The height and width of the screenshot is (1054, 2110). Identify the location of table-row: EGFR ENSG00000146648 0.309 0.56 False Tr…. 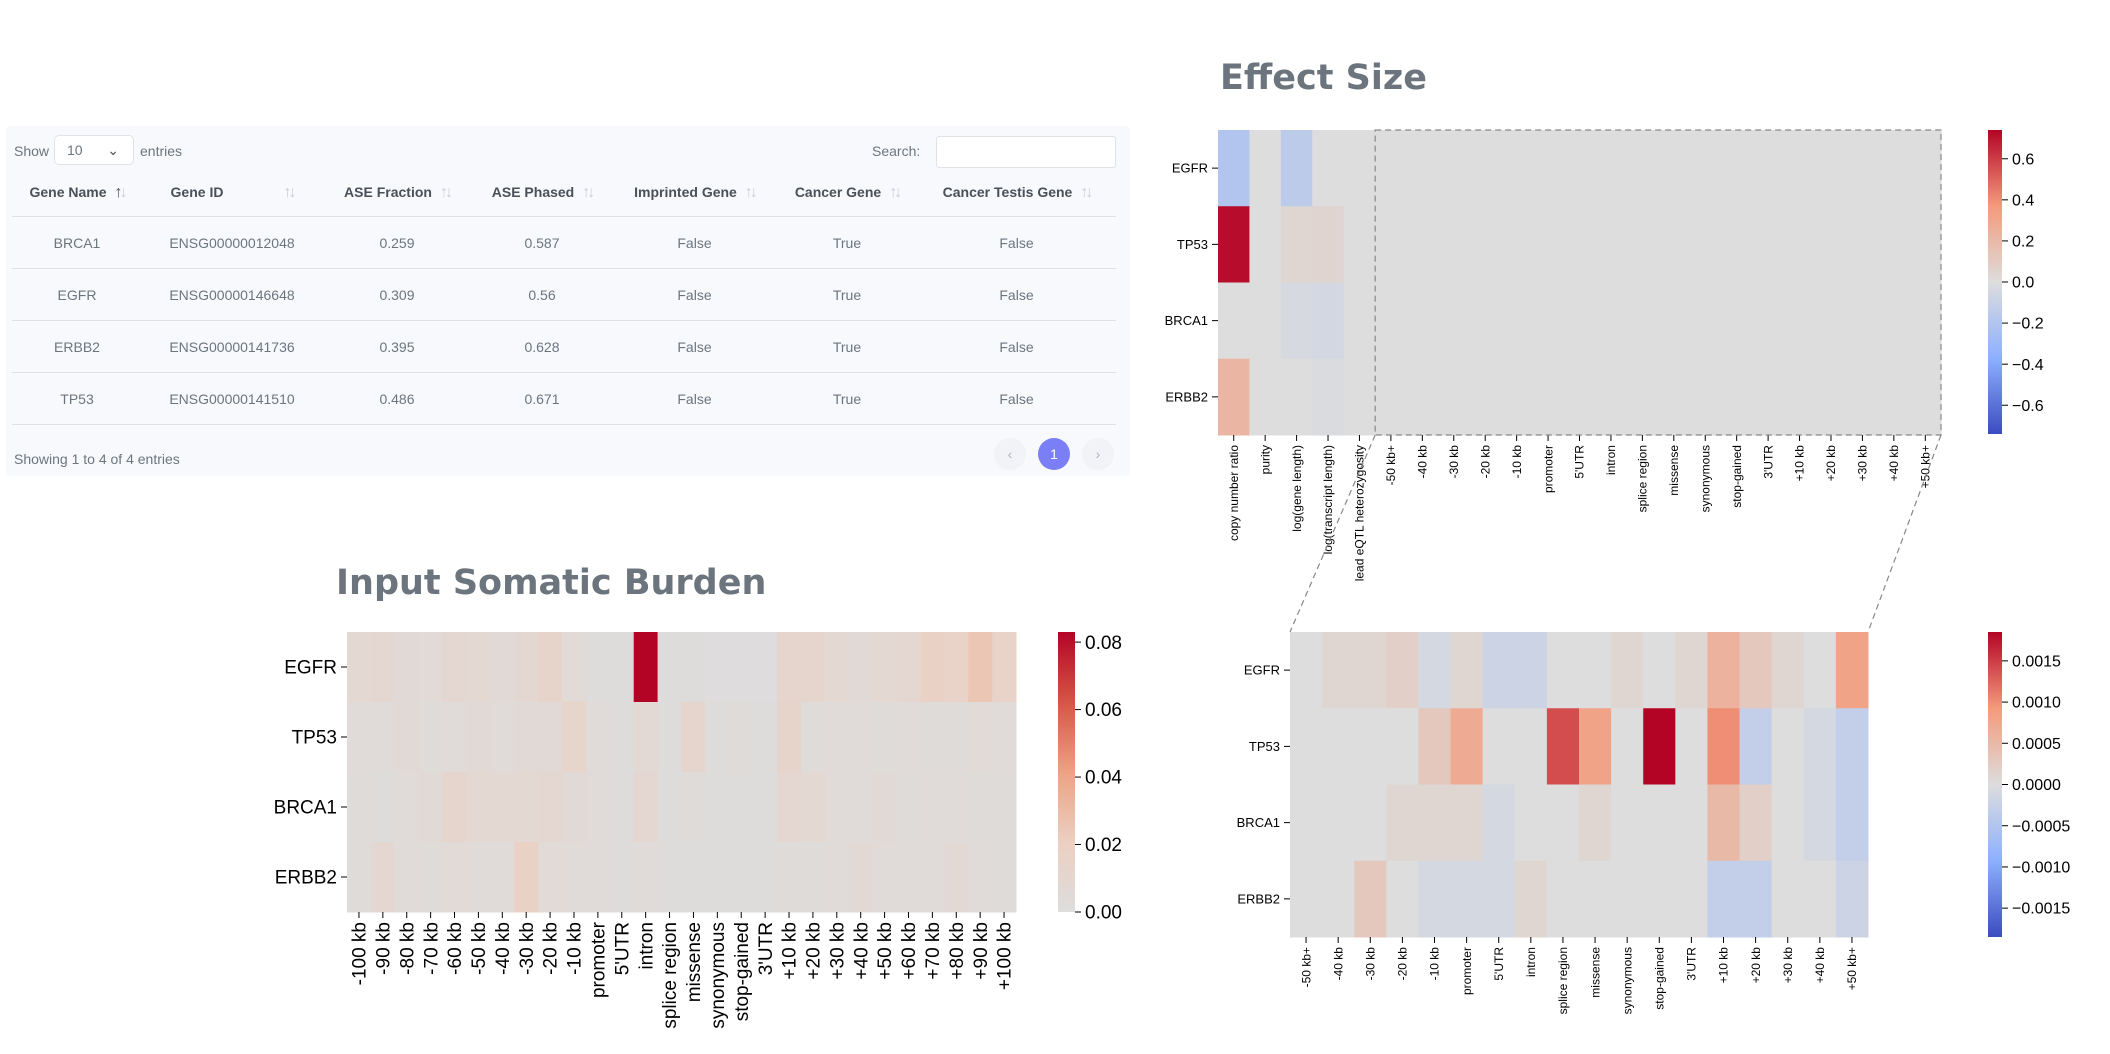
(564, 294).